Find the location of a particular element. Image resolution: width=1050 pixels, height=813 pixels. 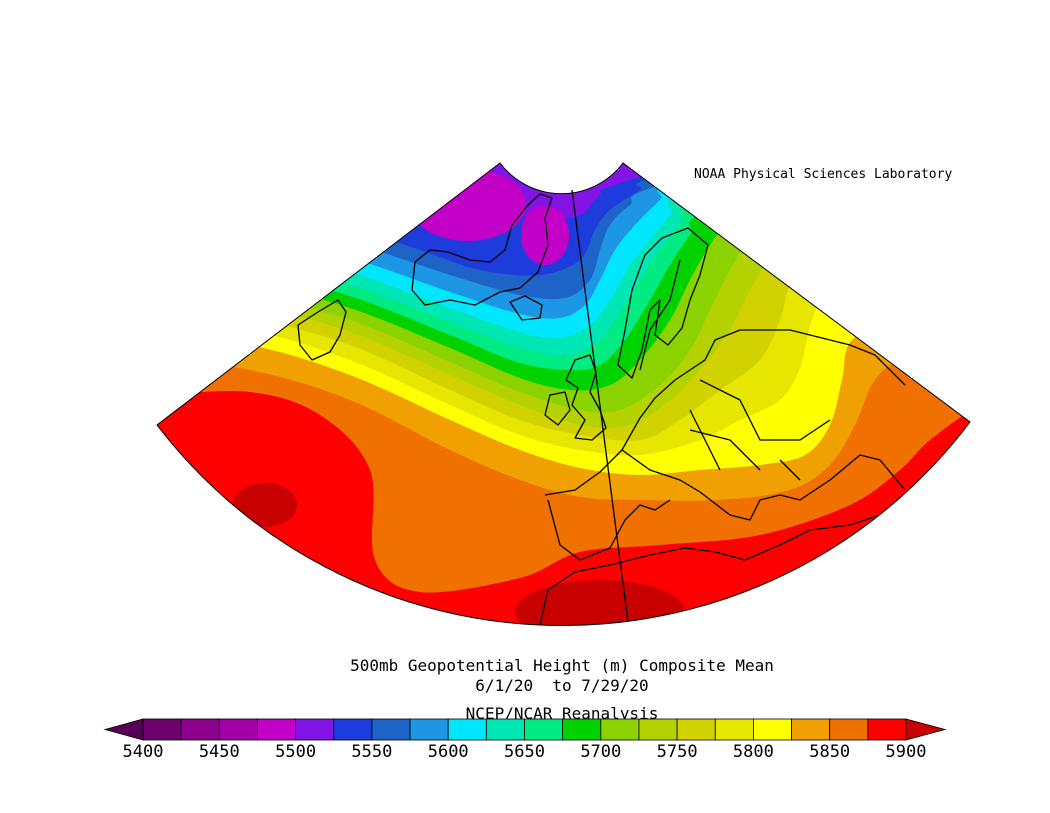

meridian-line is located at coordinates (600, 406).